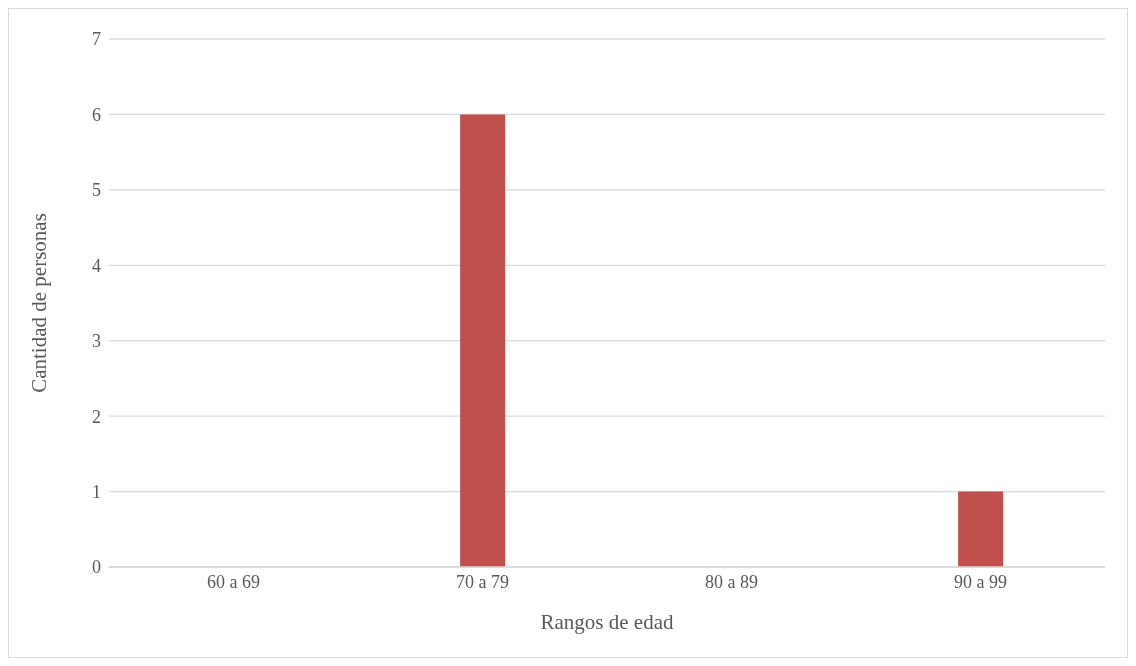 The height and width of the screenshot is (666, 1136). I want to click on x-tick-label: 70 a 79, so click(482, 581).